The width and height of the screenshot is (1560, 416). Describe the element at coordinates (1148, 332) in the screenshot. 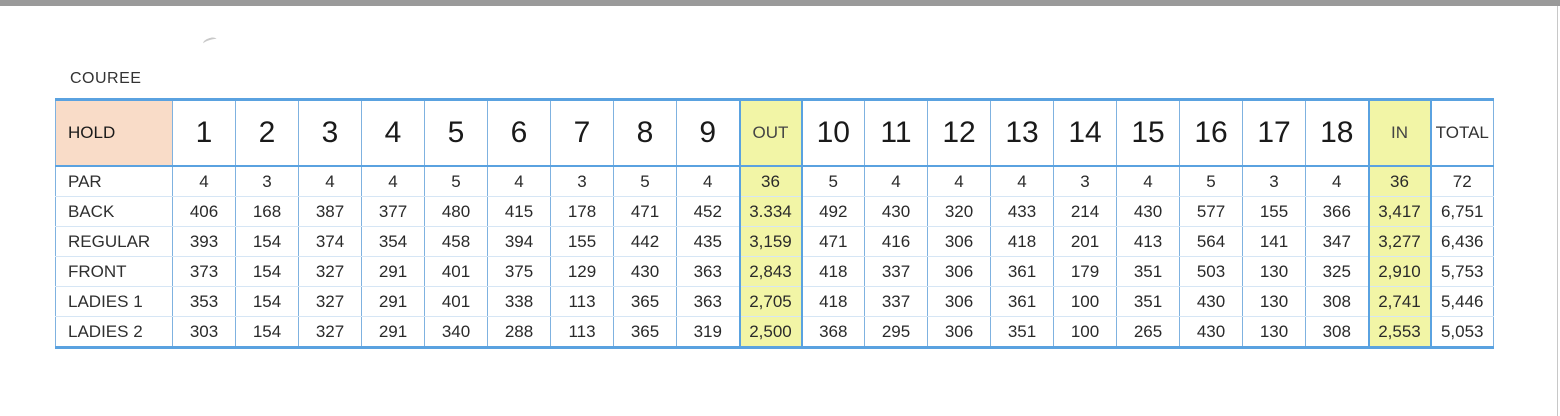

I see `yardage-cell: 265` at that location.